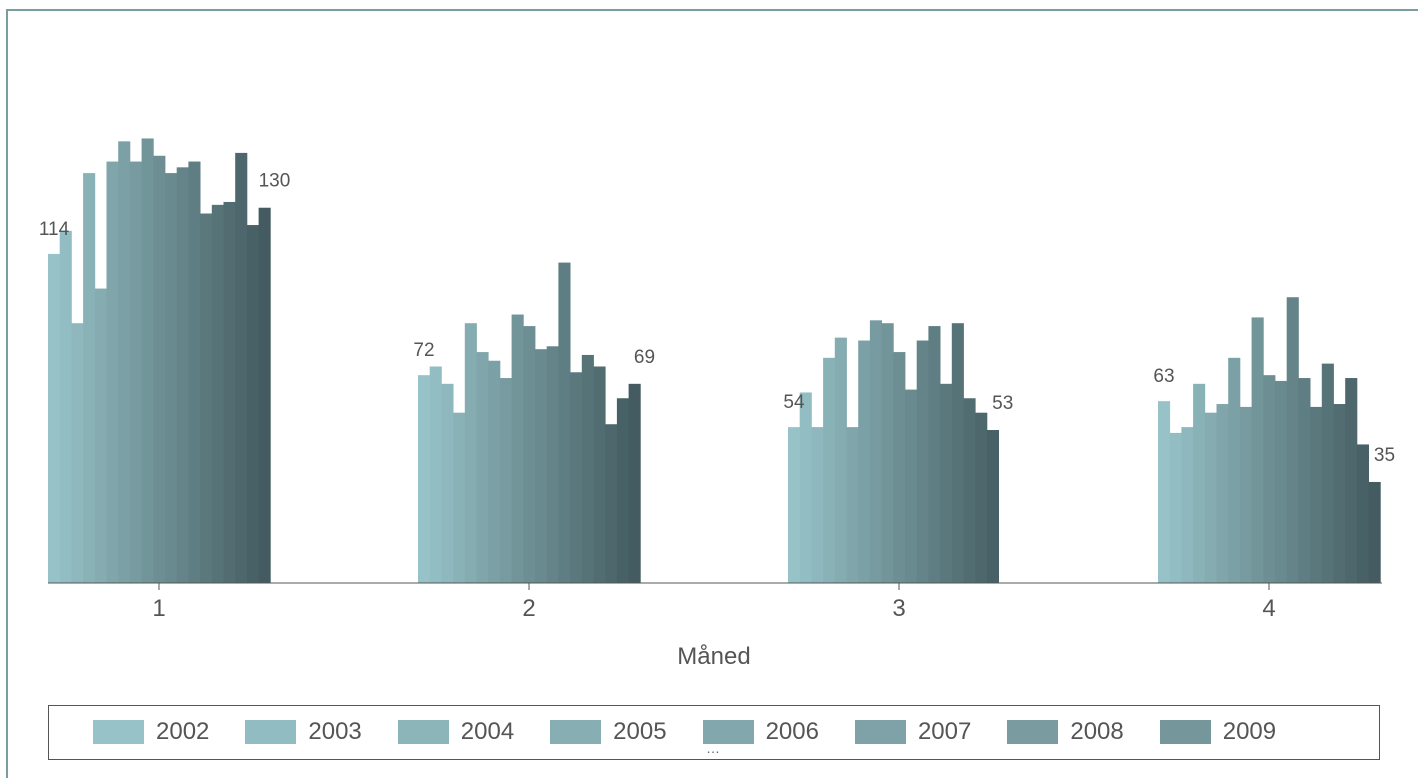  What do you see at coordinates (760, 732) in the screenshot?
I see `legend-item-2006: 2006` at bounding box center [760, 732].